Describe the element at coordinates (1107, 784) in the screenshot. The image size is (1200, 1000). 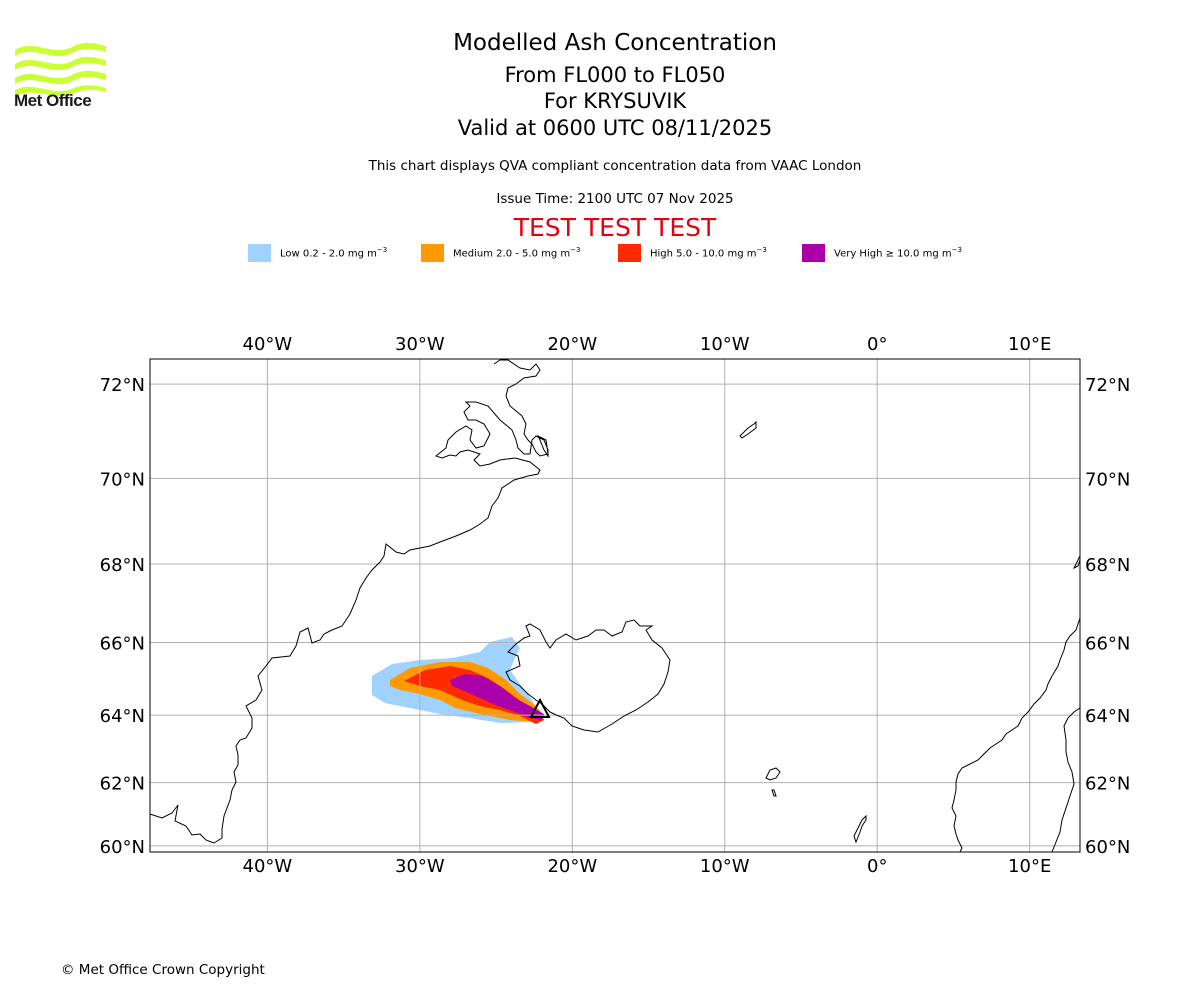
I see `y-tick-label-right: 62°N` at that location.